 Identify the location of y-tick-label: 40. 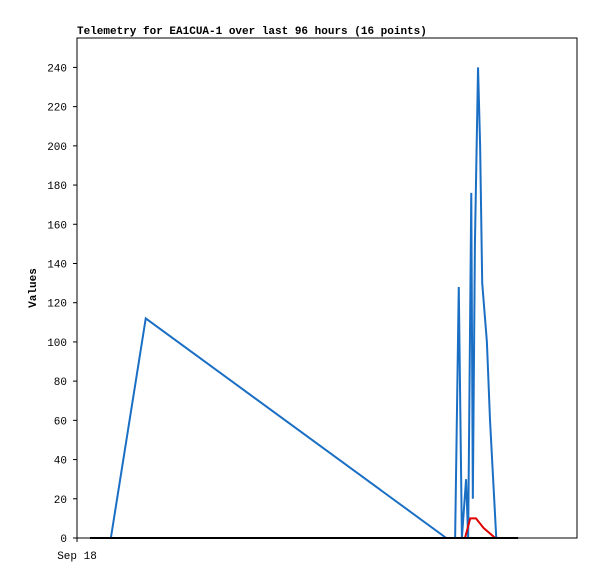
(60, 462).